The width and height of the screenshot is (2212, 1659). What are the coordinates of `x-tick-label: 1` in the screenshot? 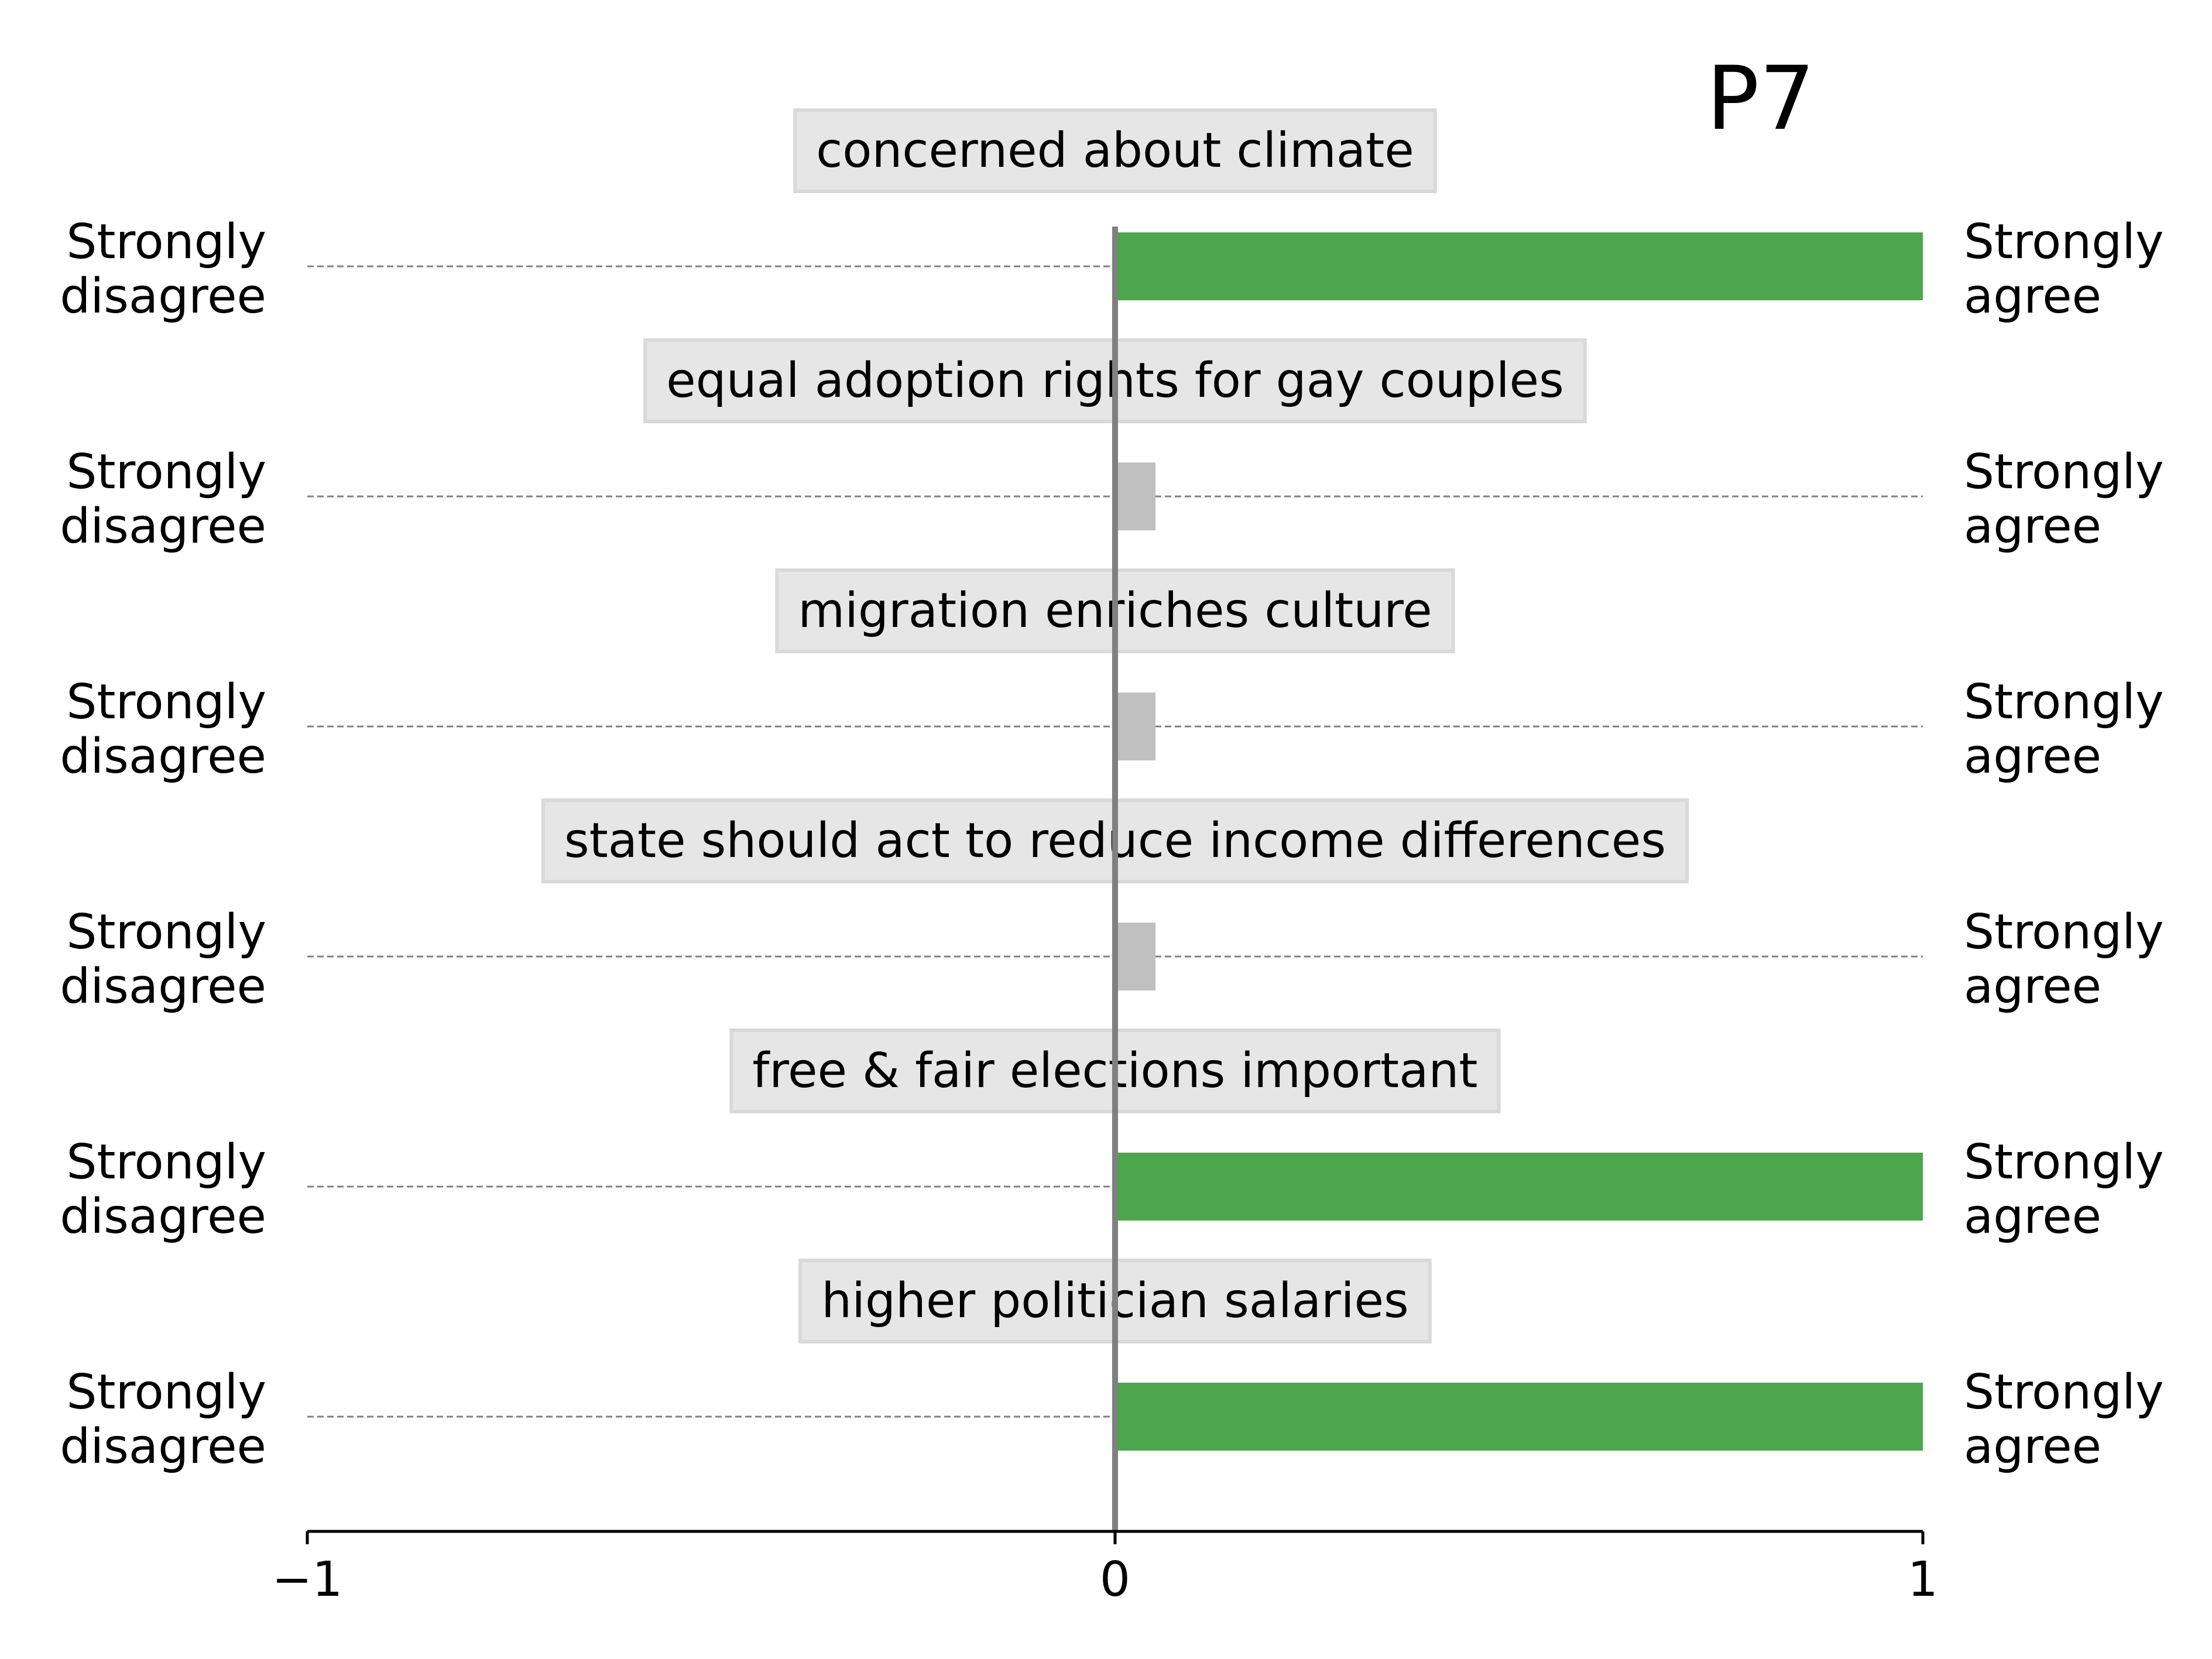 It's located at (1923, 1579).